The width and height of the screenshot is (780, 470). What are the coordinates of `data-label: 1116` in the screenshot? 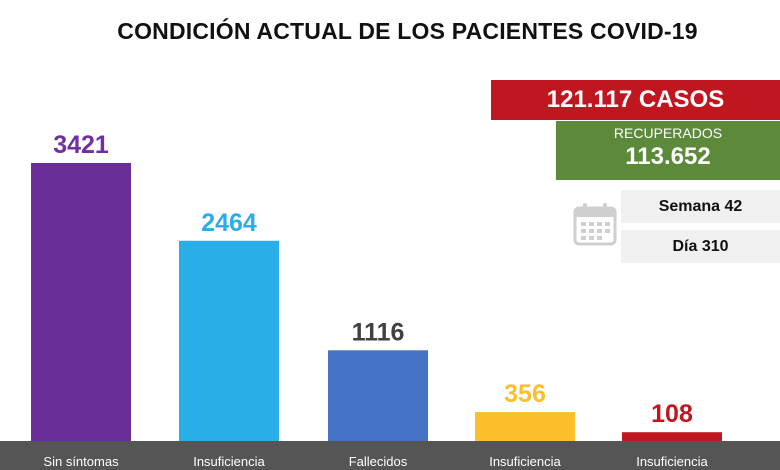 It's located at (378, 332).